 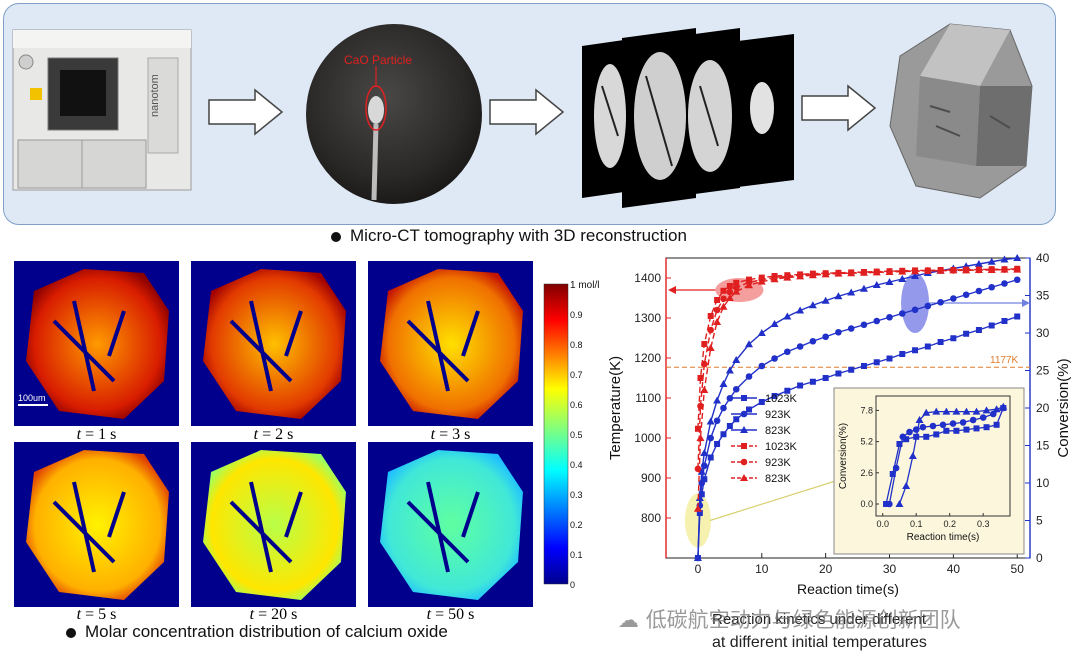 What do you see at coordinates (1039, 558) in the screenshot?
I see `y-right-tick-label: 0` at bounding box center [1039, 558].